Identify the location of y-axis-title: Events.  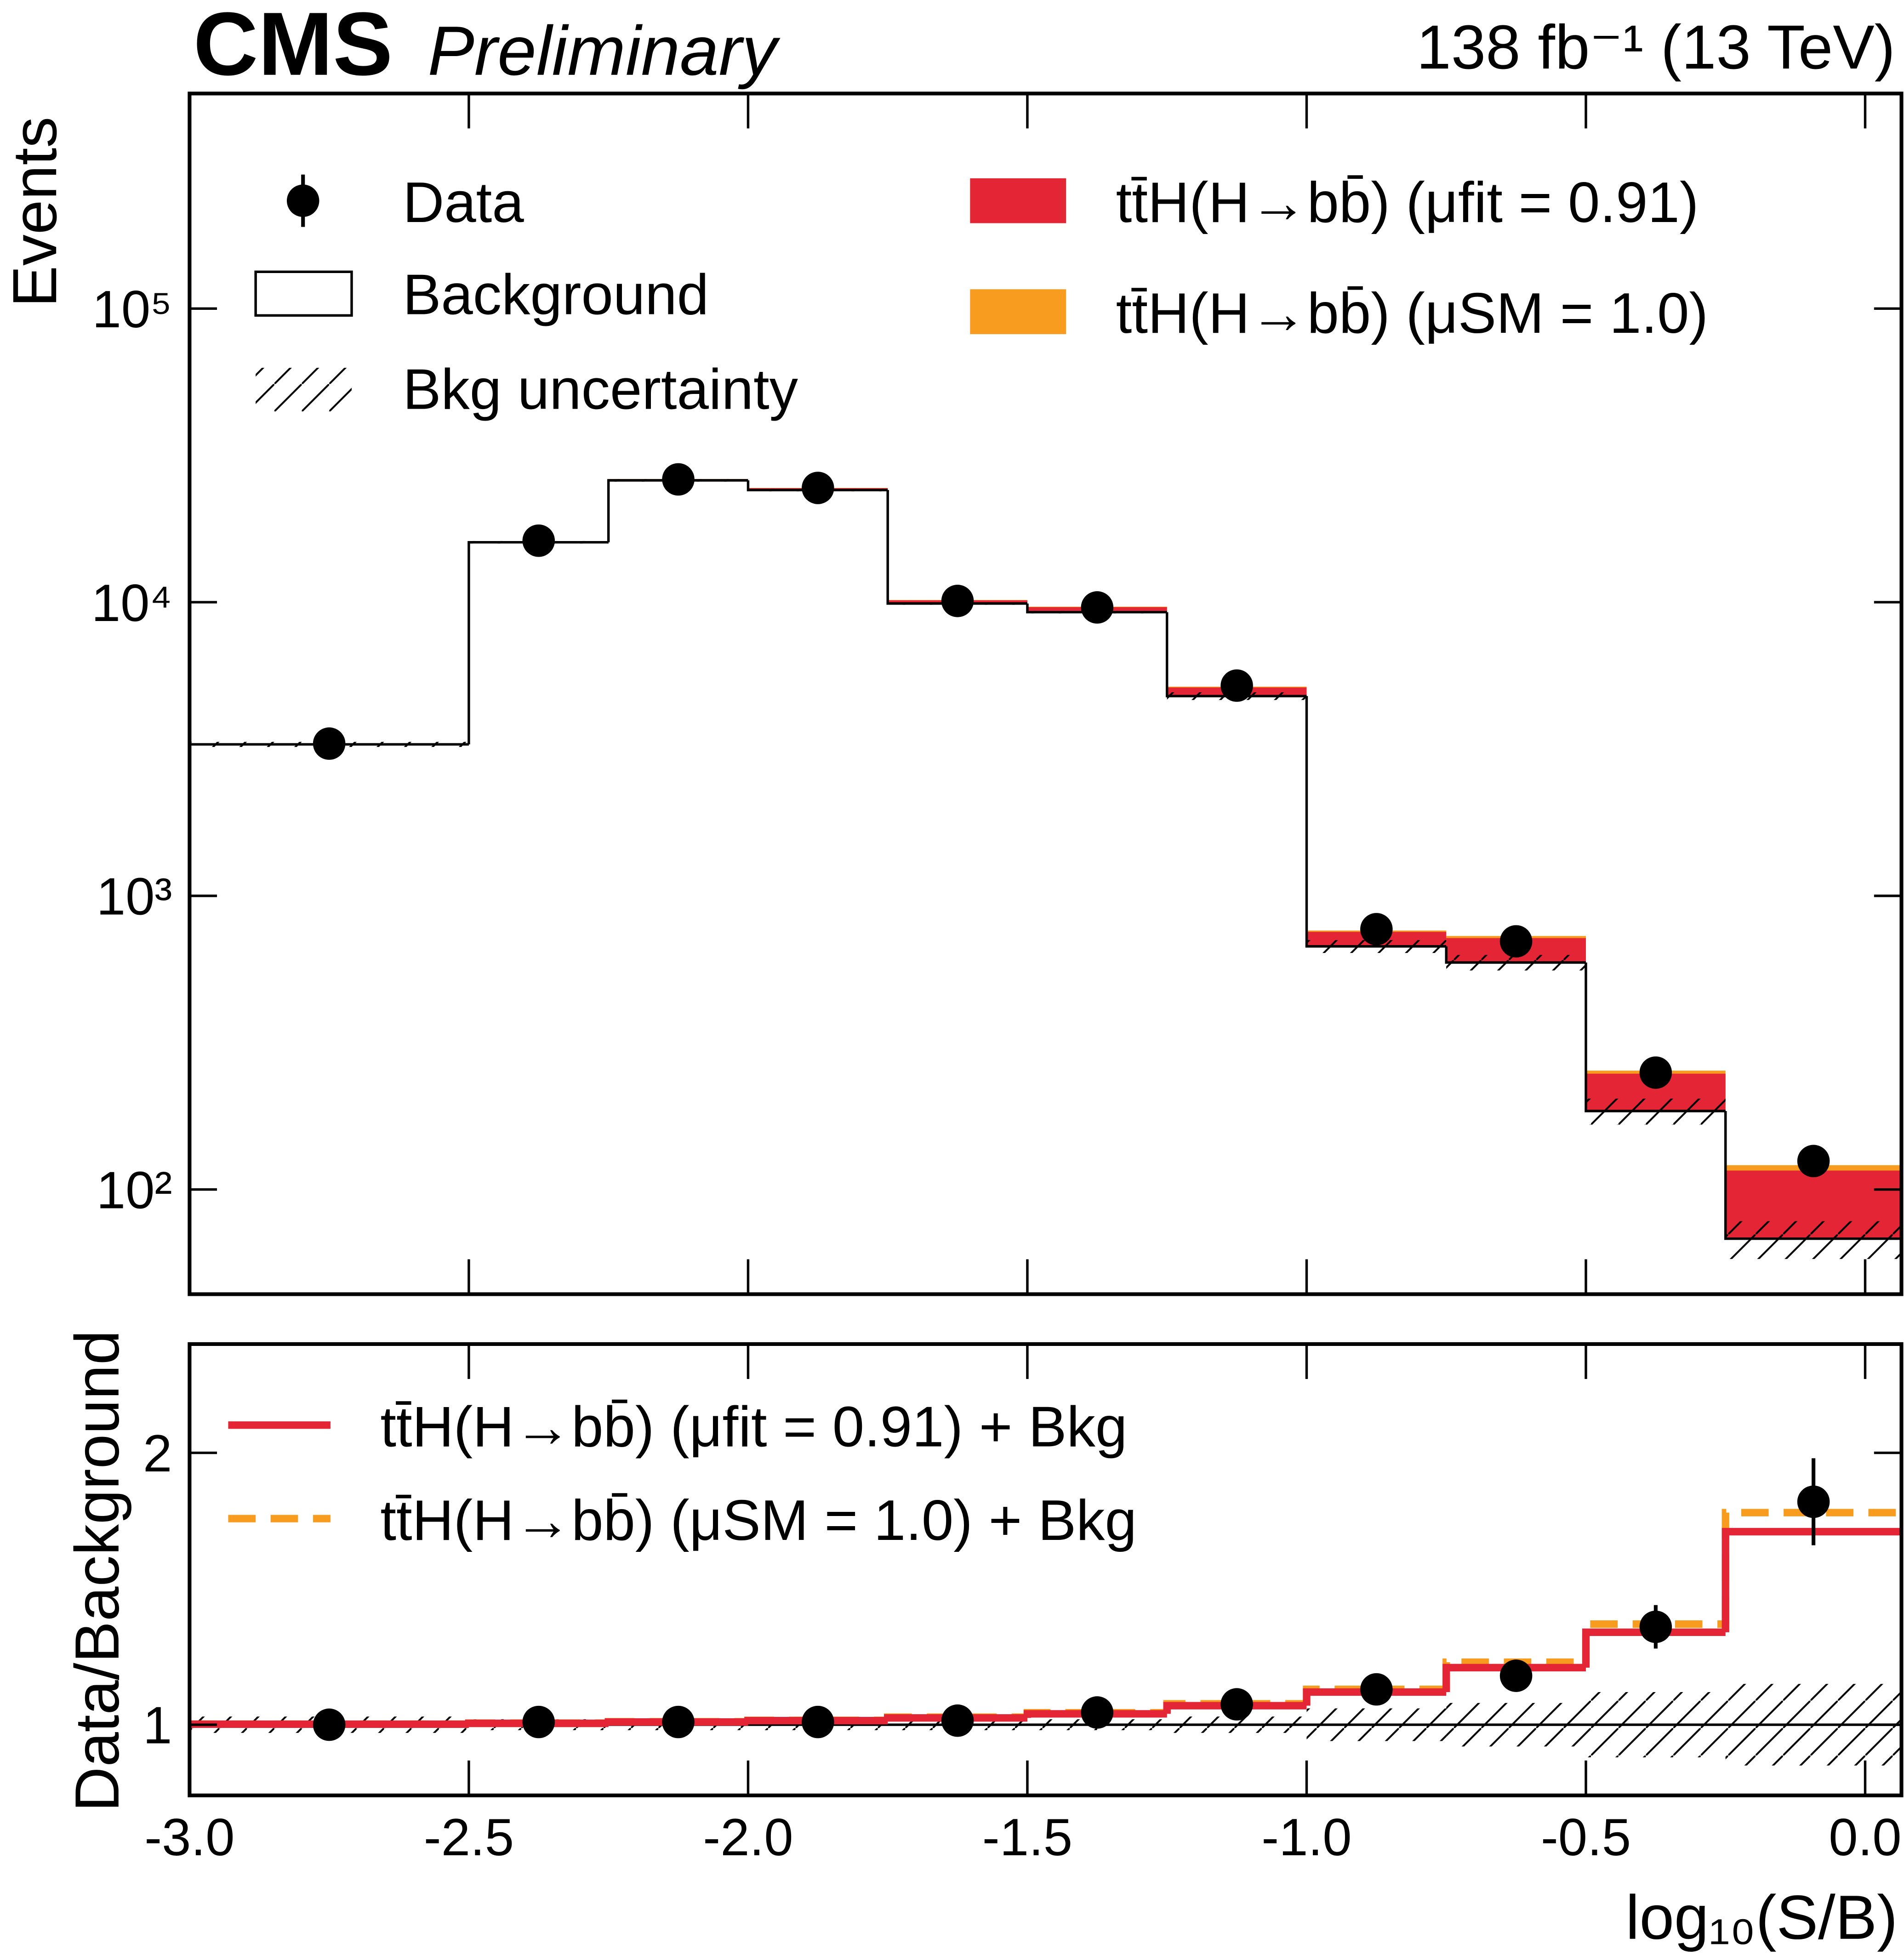
(34, 212).